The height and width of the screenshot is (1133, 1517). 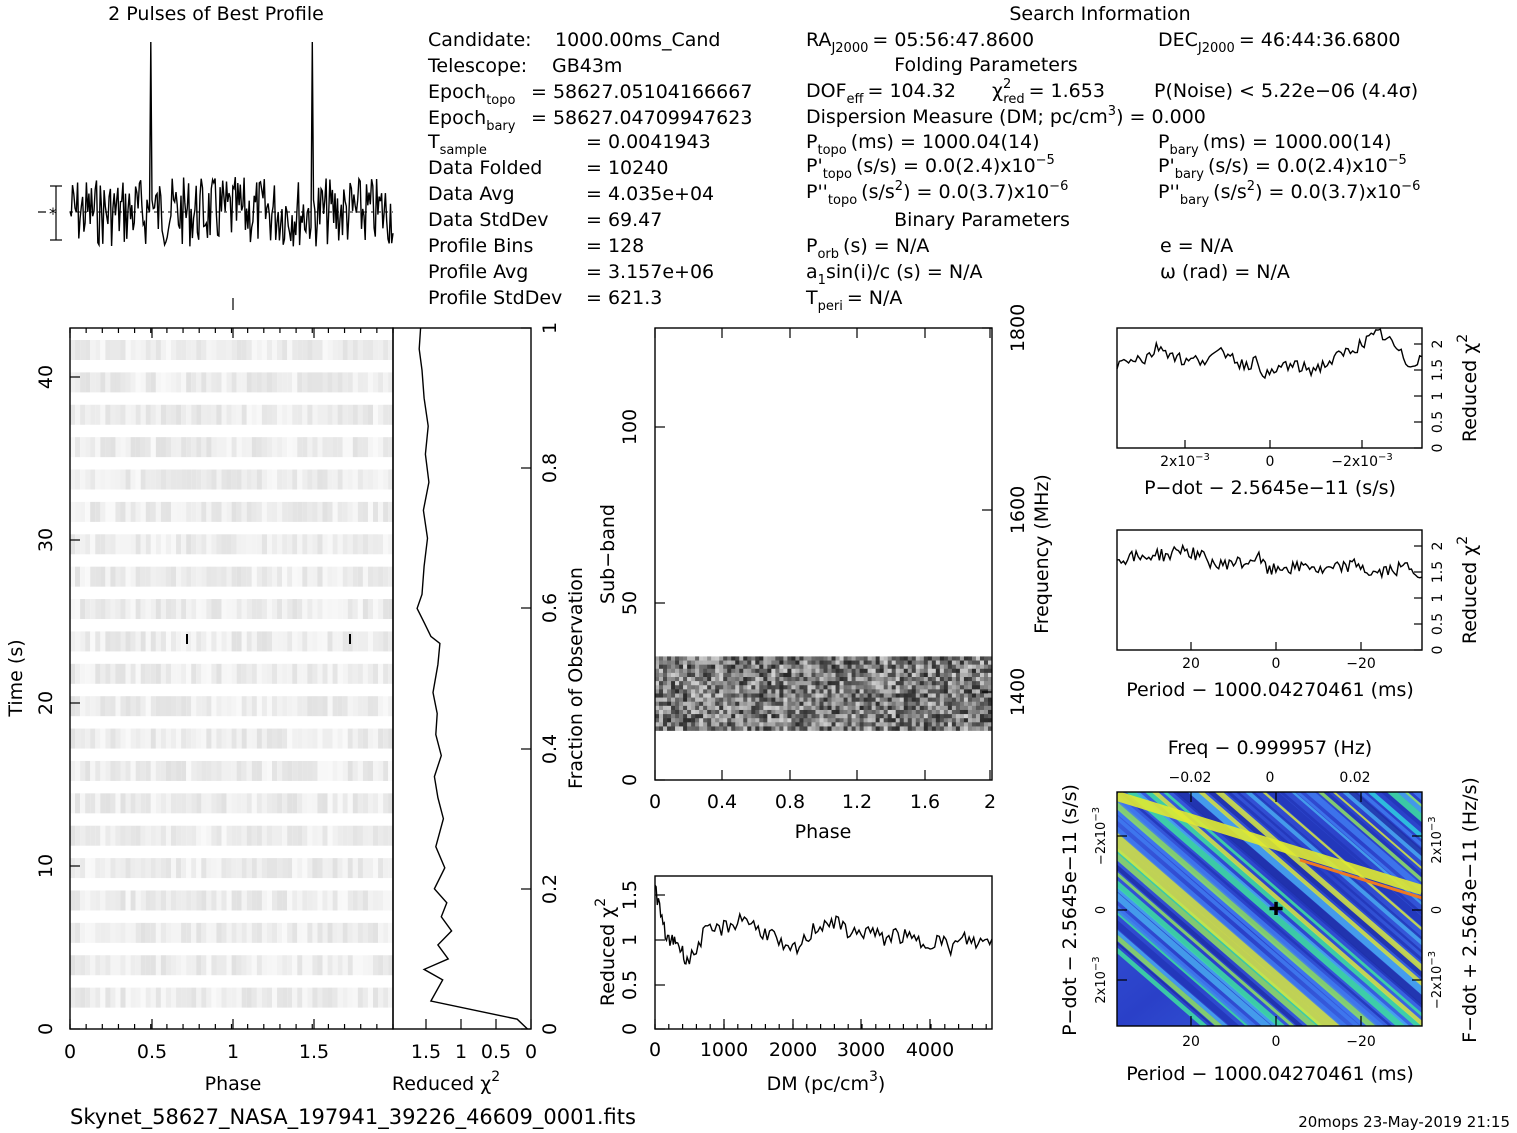 What do you see at coordinates (894, 274) in the screenshot?
I see `info-asini: a1sin(i)/c (s) = N/A` at bounding box center [894, 274].